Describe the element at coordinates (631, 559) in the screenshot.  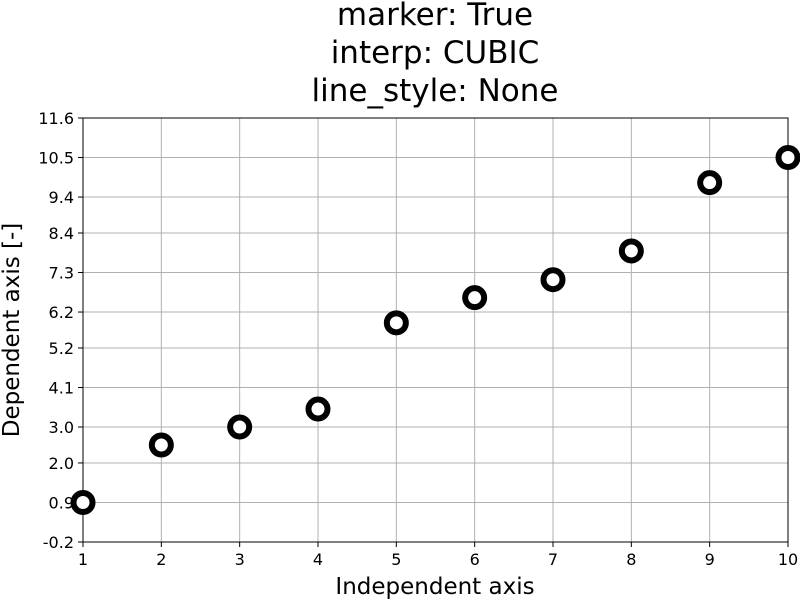
I see `x-tick-label: 8` at that location.